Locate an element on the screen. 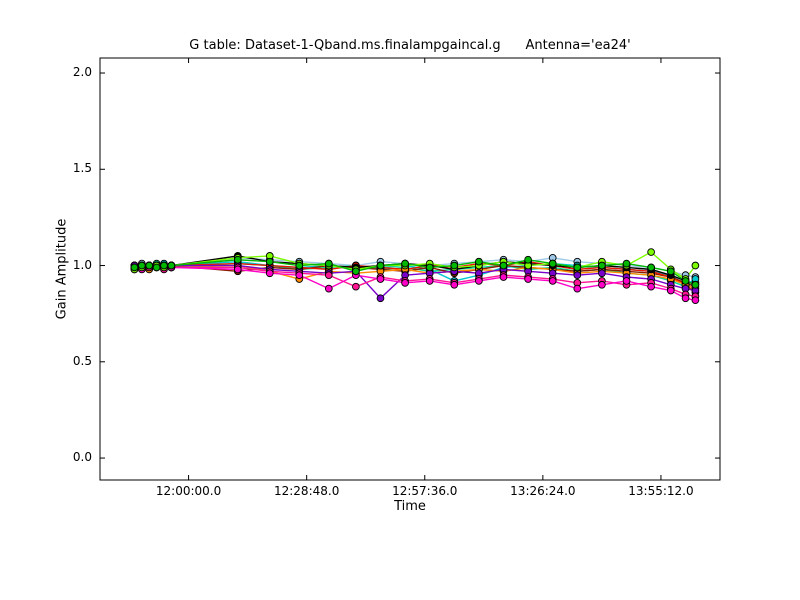 Image resolution: width=800 pixels, height=600 pixels. y-tick-label: 2.0 is located at coordinates (82, 72).